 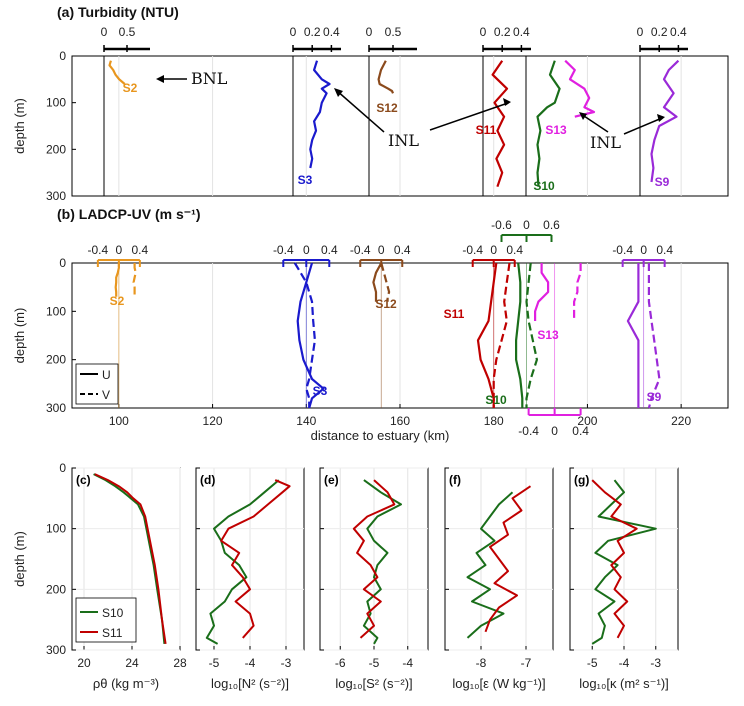 I want to click on panel-c-ytick-label: 0, so click(x=62, y=468).